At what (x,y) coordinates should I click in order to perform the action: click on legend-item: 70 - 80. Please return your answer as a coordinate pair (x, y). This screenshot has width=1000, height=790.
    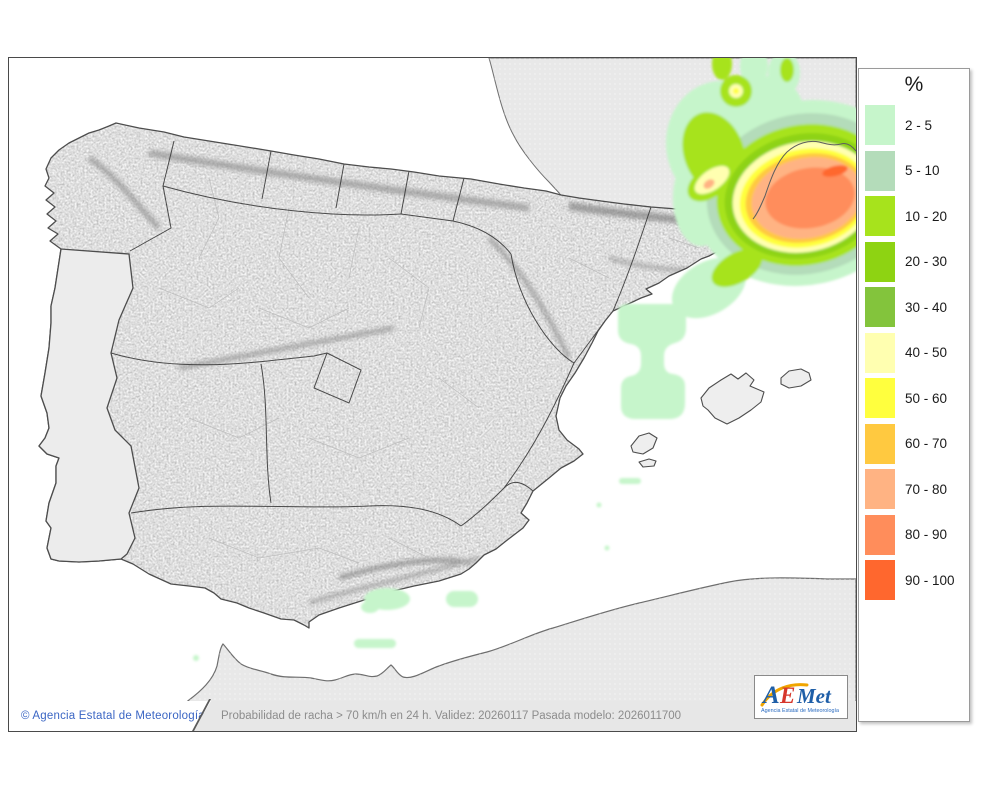
    Looking at the image, I should click on (917, 489).